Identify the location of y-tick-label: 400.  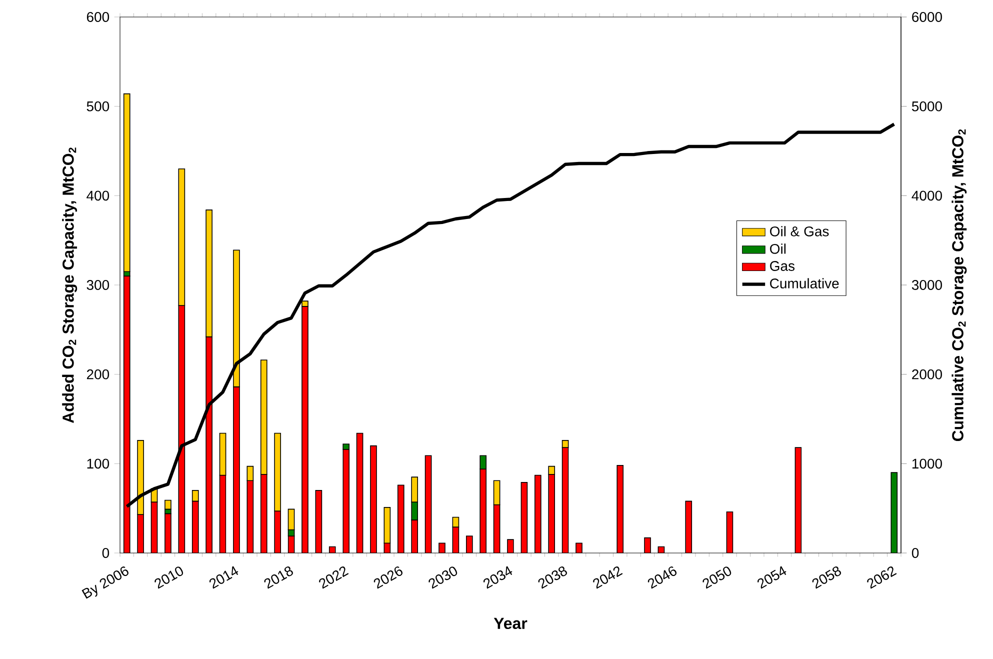
(98, 195).